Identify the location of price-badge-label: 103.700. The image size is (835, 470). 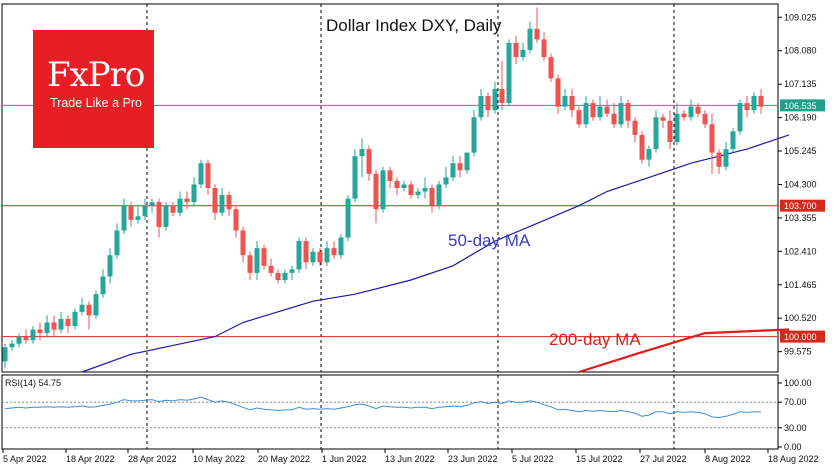
(800, 206).